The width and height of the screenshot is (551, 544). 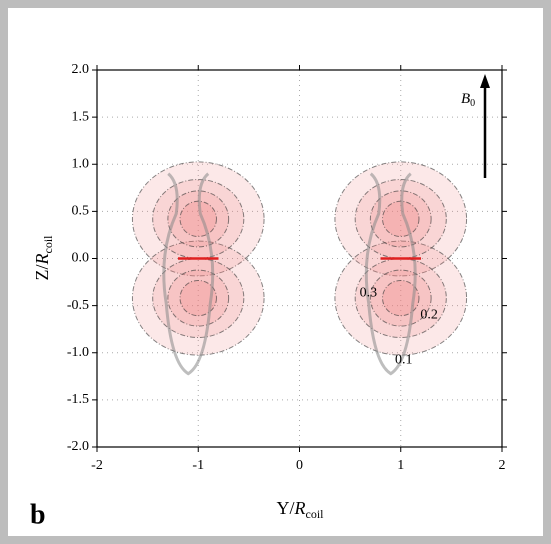 What do you see at coordinates (81, 258) in the screenshot?
I see `y-tick-label: 0.0` at bounding box center [81, 258].